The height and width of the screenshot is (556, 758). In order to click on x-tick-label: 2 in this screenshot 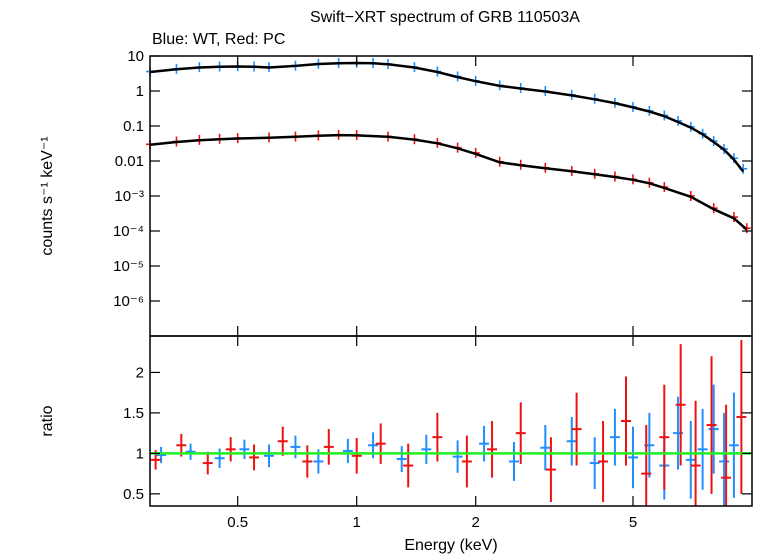, I will do `click(476, 522)`.